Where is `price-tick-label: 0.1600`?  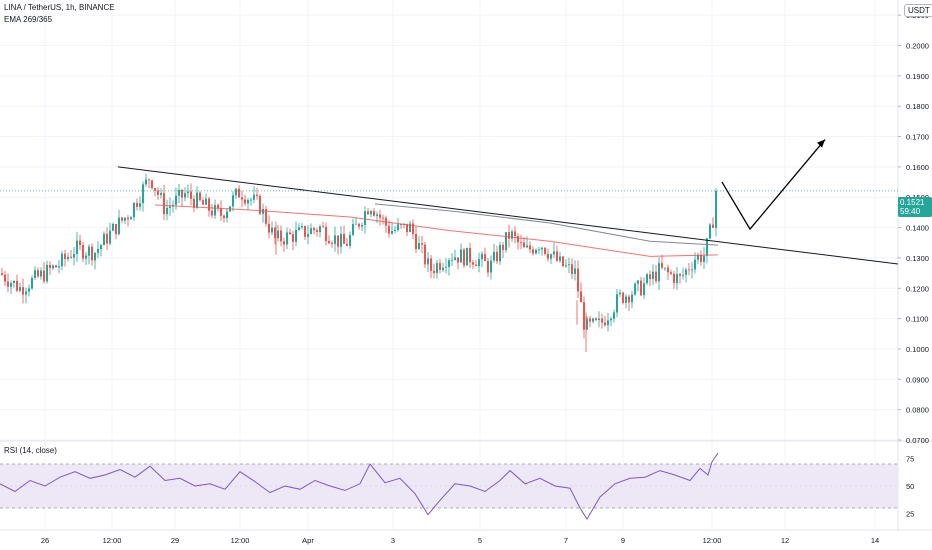
price-tick-label: 0.1600 is located at coordinates (917, 167).